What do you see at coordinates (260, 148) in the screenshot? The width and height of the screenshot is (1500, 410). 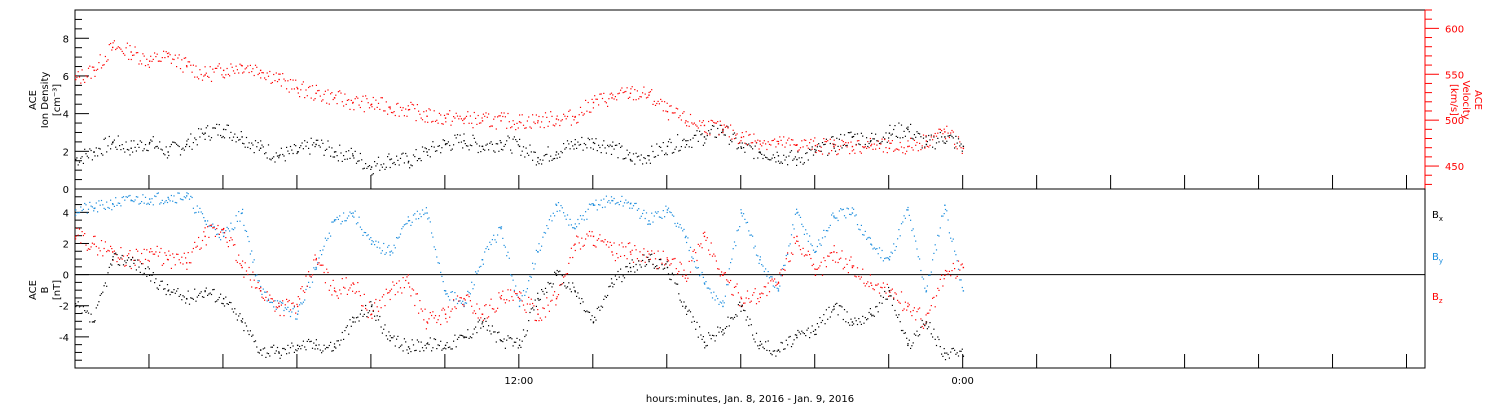 I see `density-series-point` at bounding box center [260, 148].